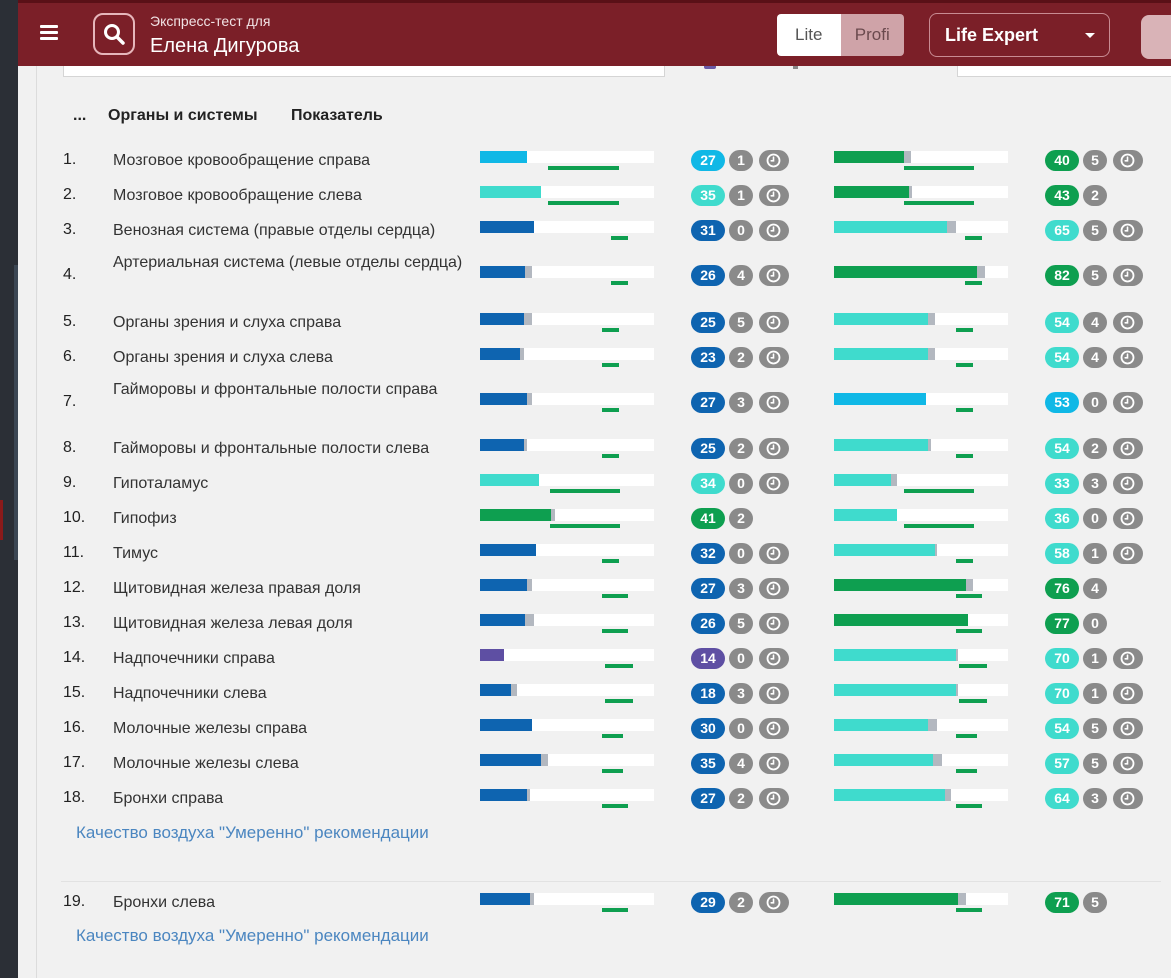 The height and width of the screenshot is (978, 1171). Describe the element at coordinates (708, 230) in the screenshot. I see `value-badge: 31` at that location.